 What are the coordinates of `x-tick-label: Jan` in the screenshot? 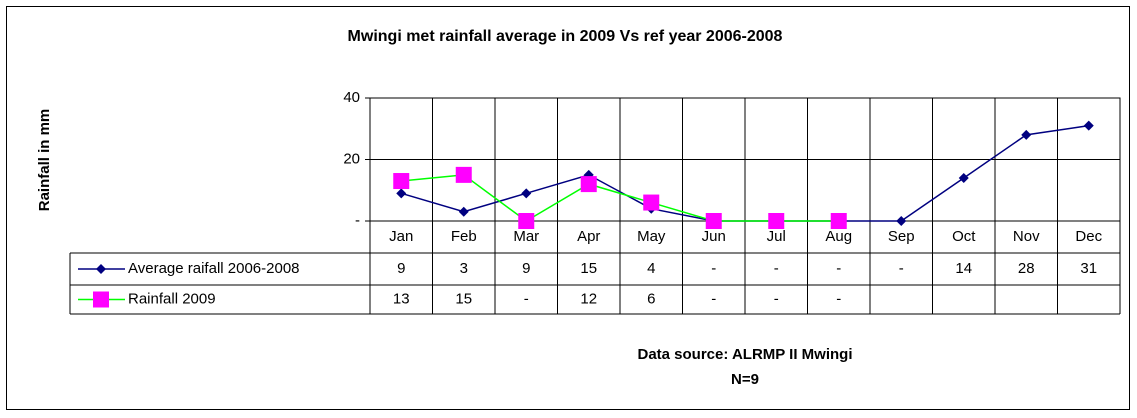 It's located at (401, 236).